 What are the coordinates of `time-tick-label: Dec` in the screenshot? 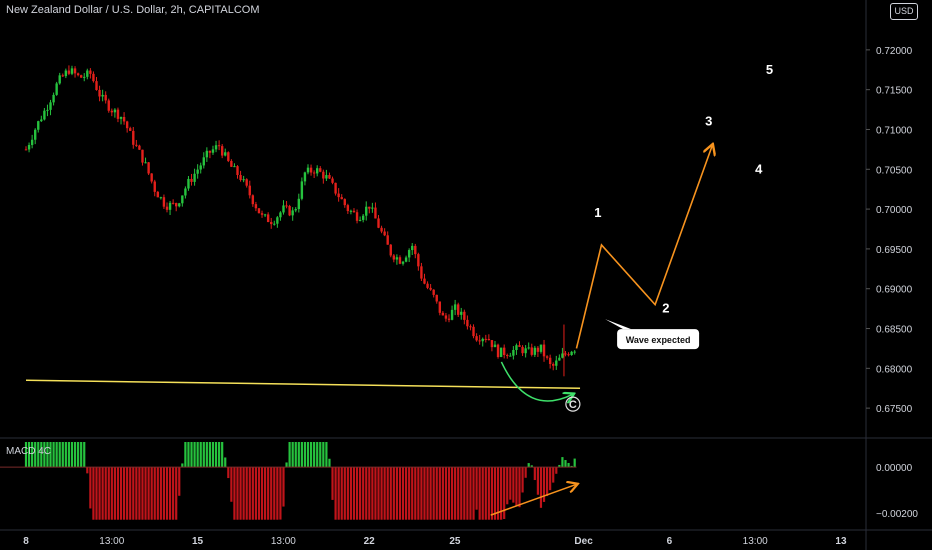 It's located at (583, 541).